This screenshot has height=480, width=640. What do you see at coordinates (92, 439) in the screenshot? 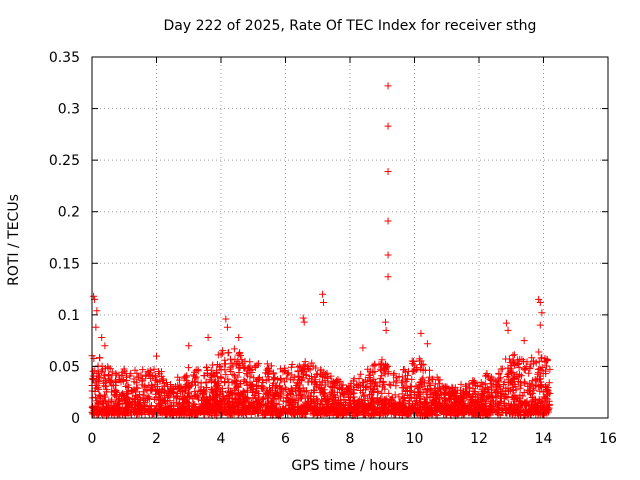
I see `x-tick-label: 0` at bounding box center [92, 439].